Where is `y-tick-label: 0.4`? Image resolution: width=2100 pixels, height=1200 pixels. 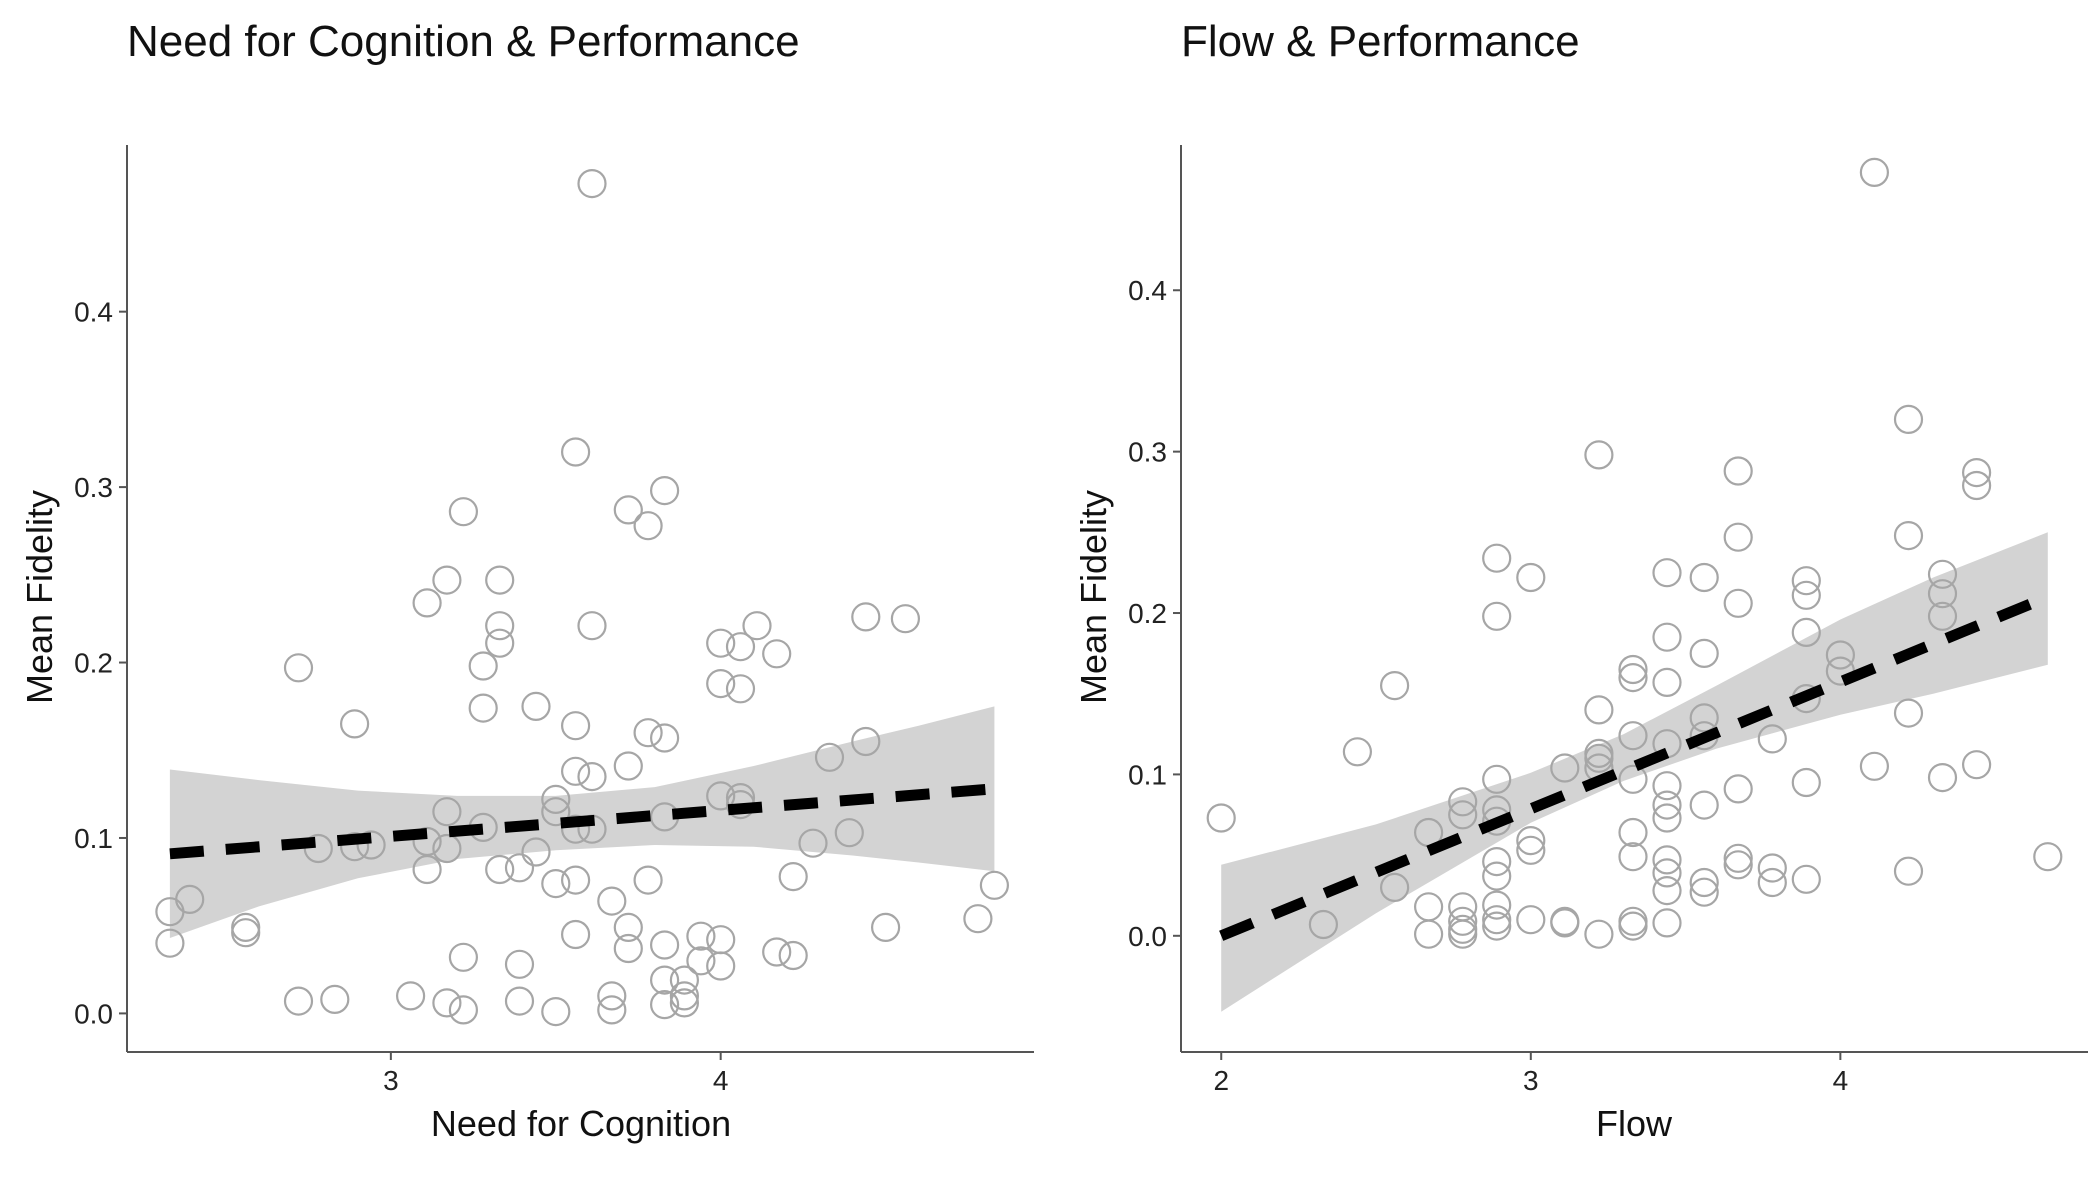
y-tick-label: 0.4 is located at coordinates (1147, 290).